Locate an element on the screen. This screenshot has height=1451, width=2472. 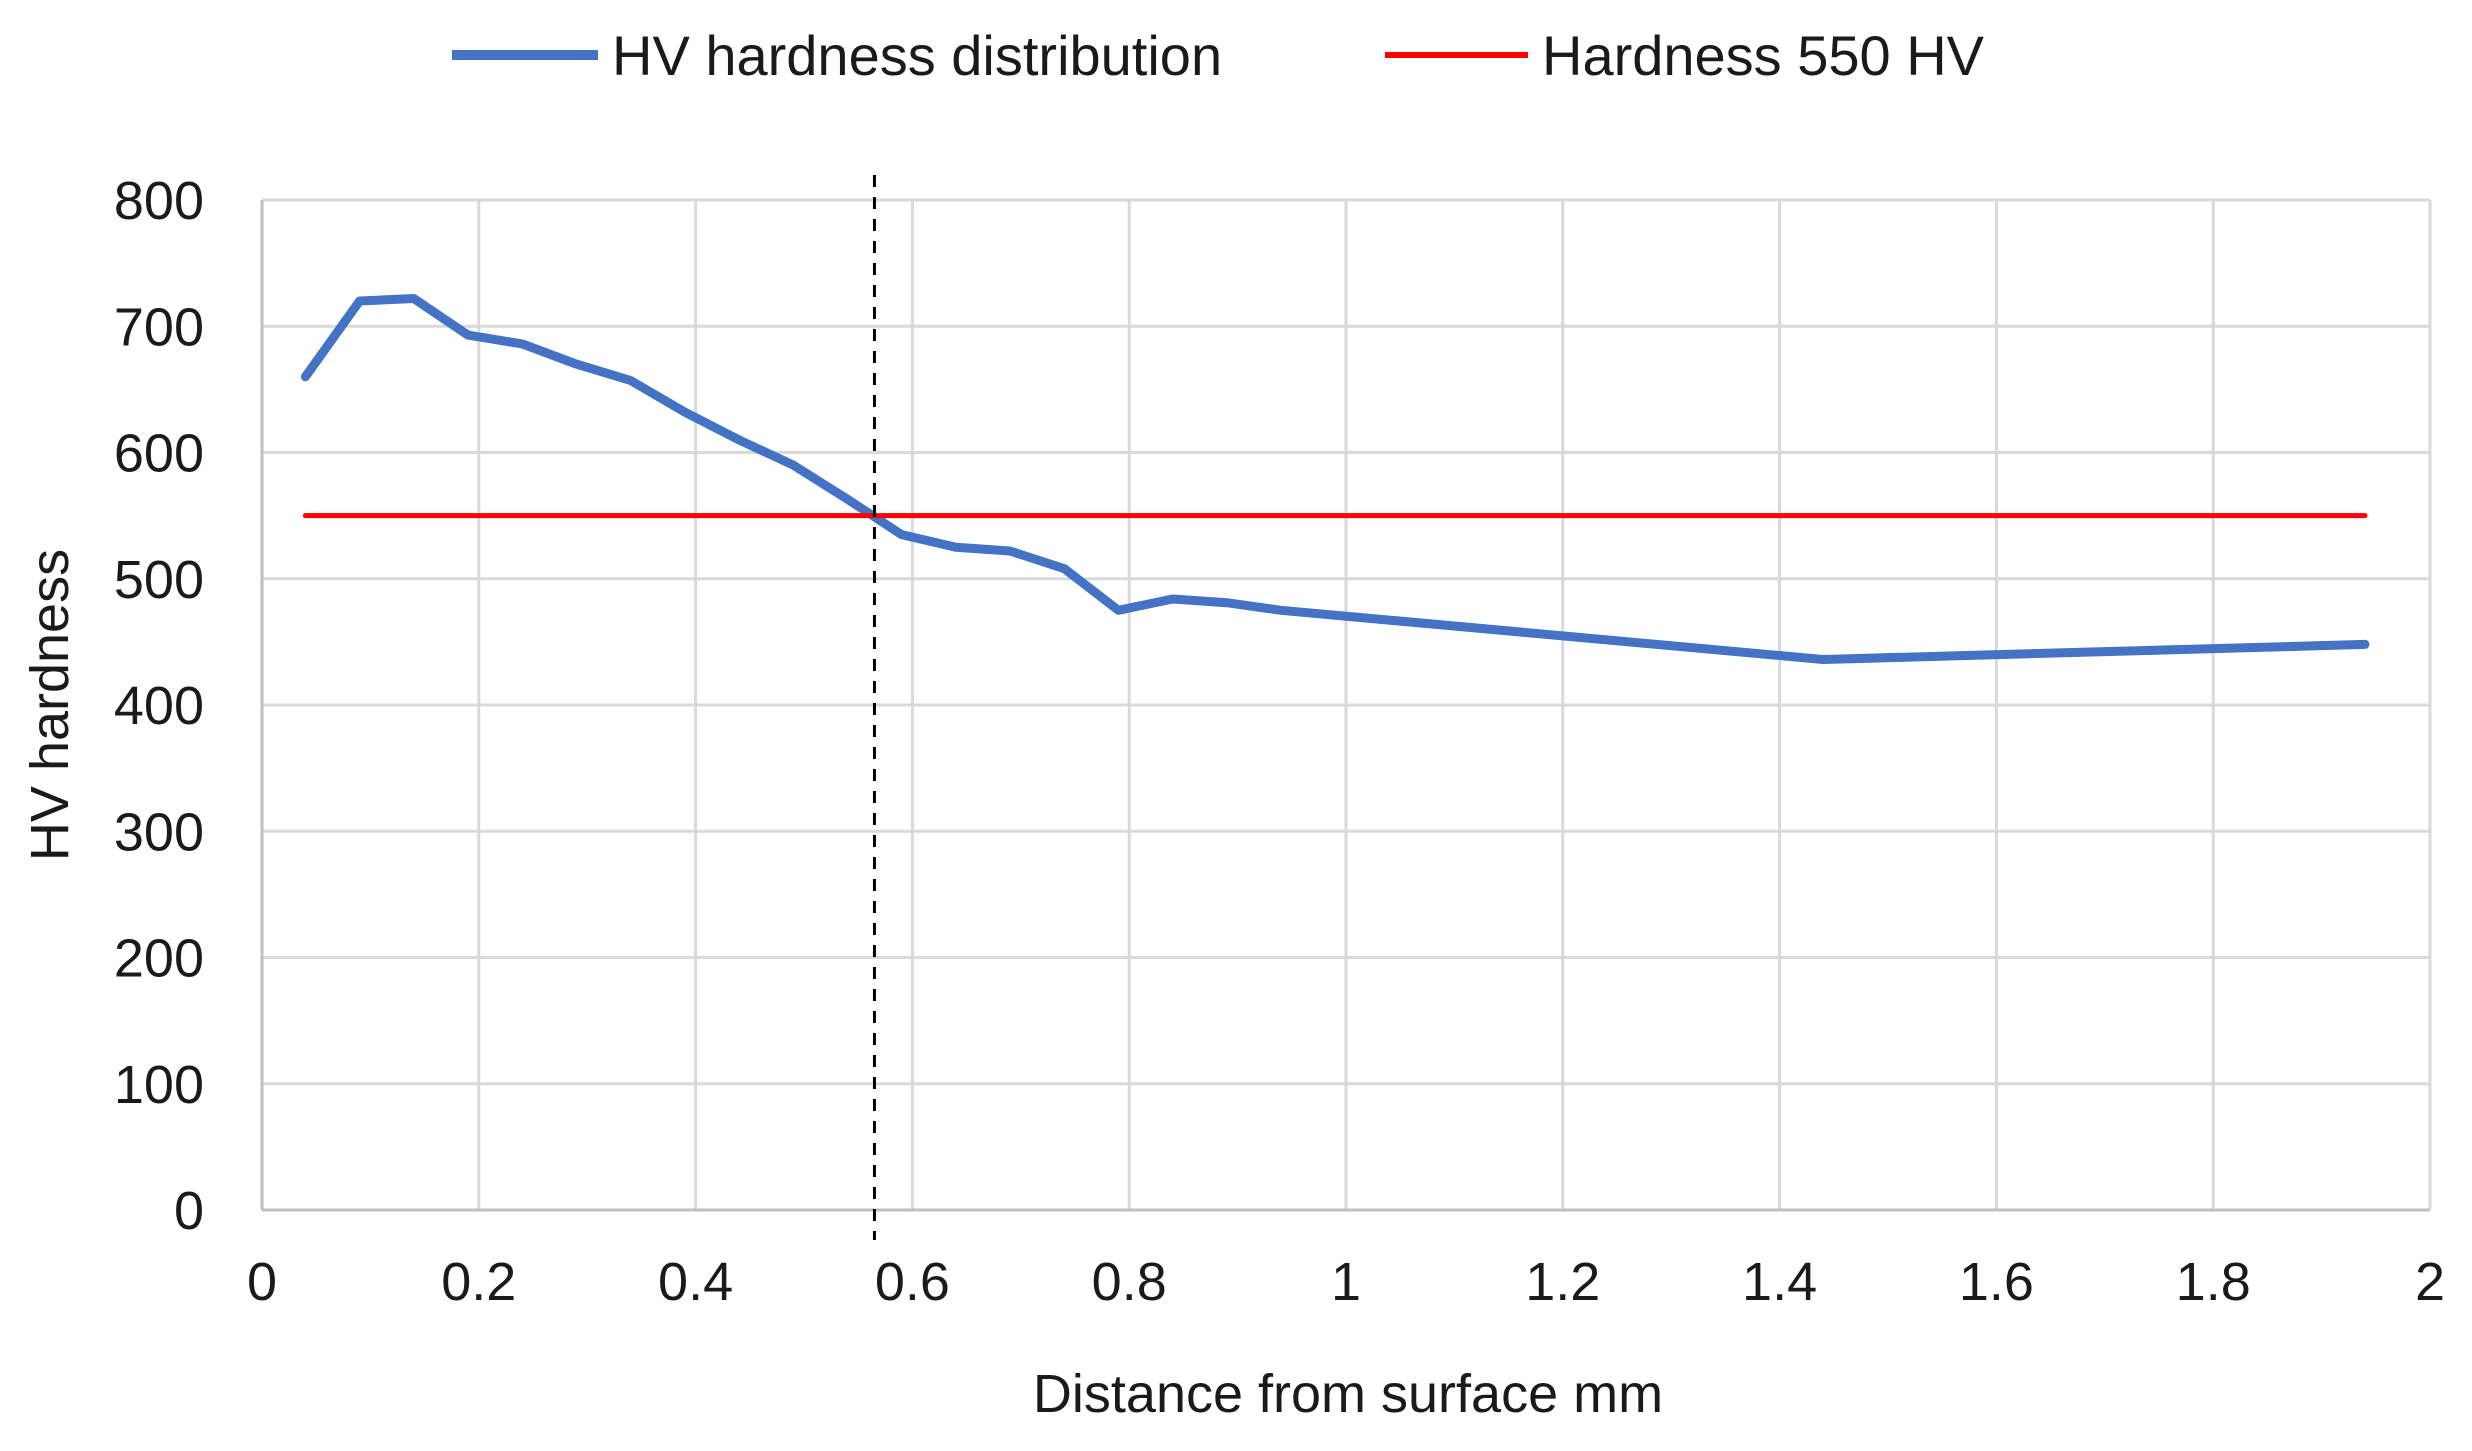
x-tick-label: 1.4 is located at coordinates (1779, 1282).